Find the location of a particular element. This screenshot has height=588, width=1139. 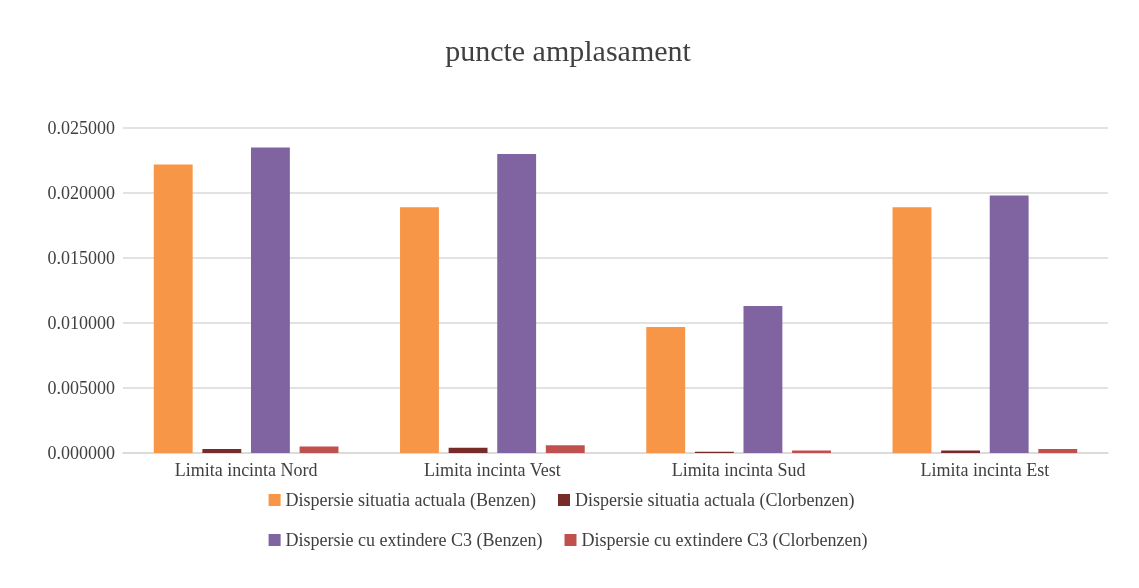

y-tick-label: 0.010000 is located at coordinates (81, 323).